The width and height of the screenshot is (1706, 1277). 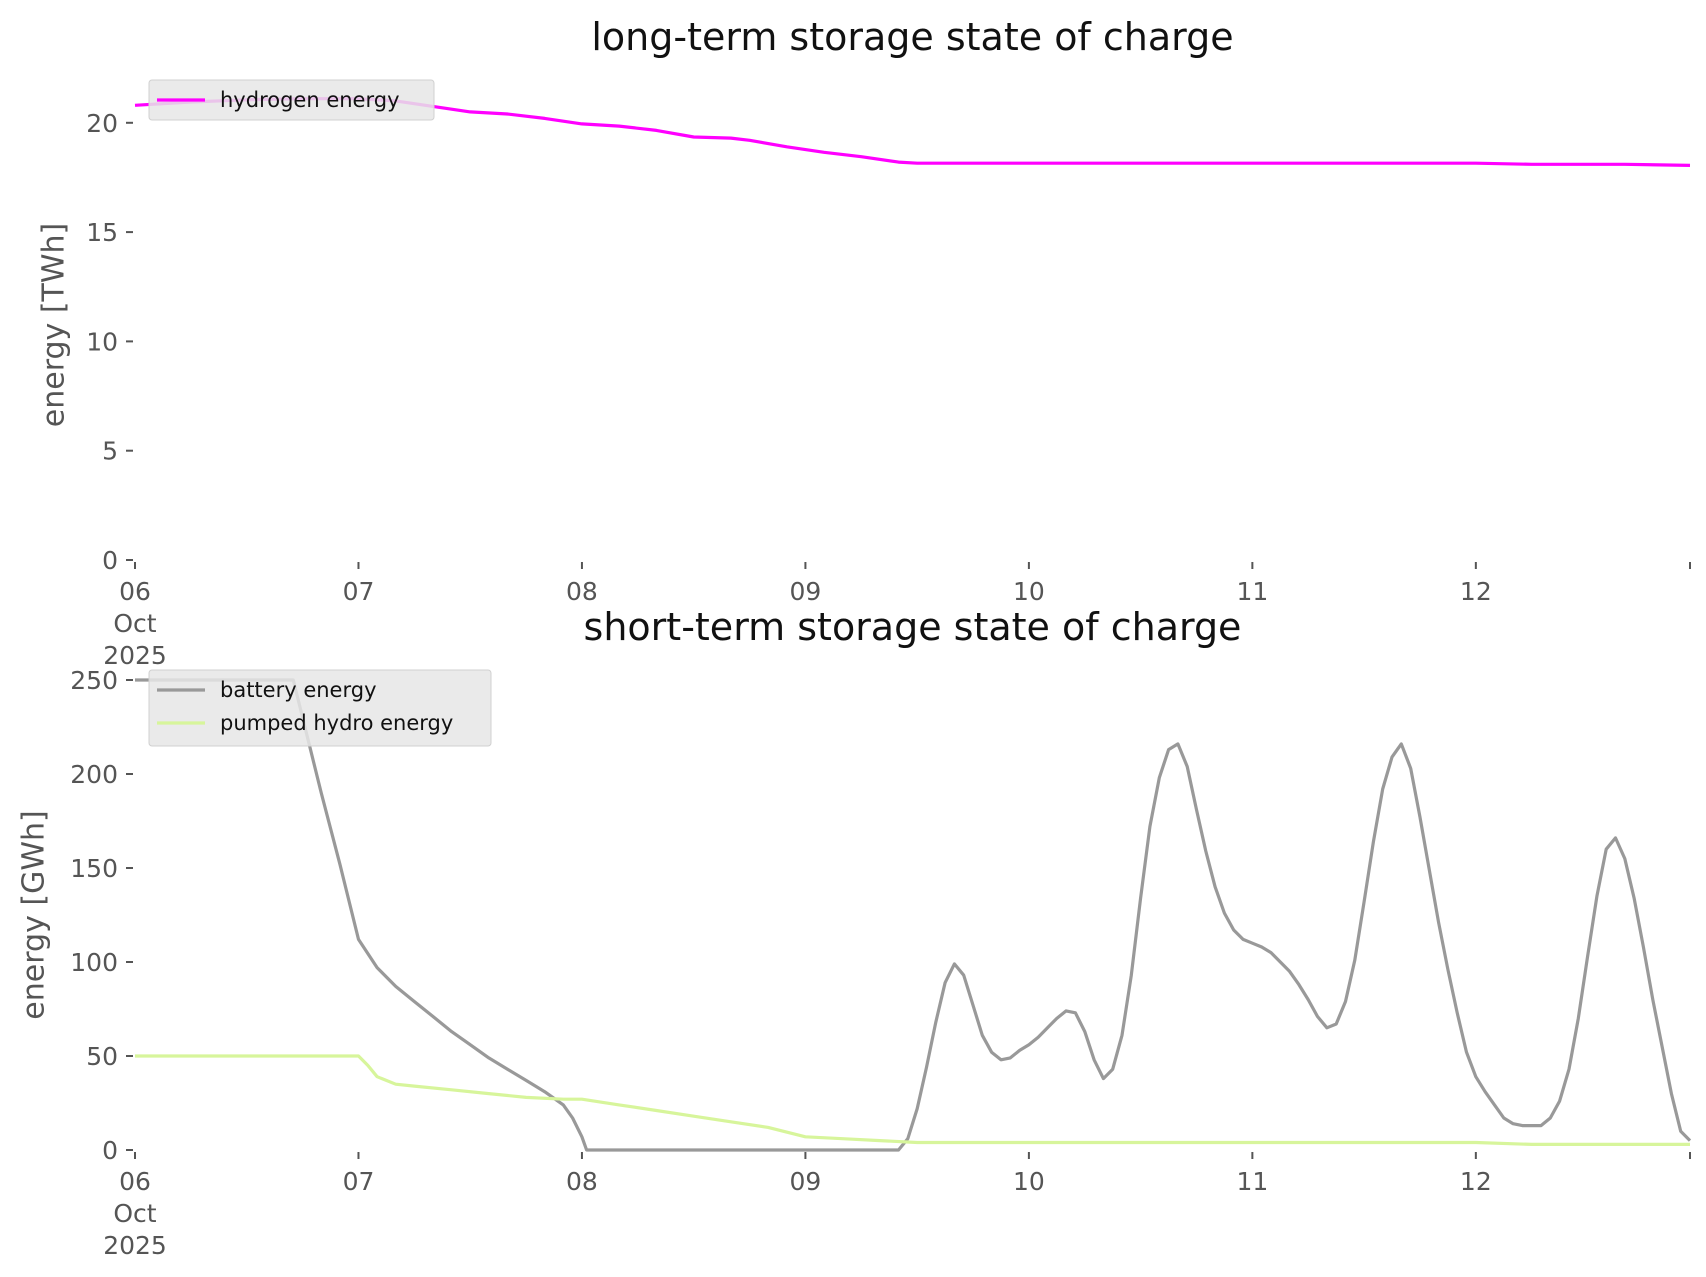 I want to click on y-tick-label: 20, so click(x=102, y=123).